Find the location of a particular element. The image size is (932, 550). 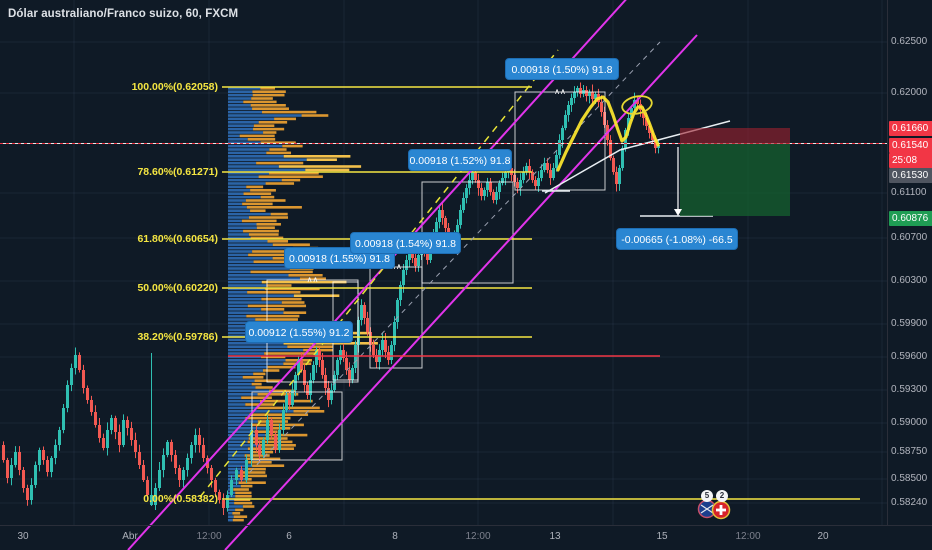

australia-flag-cross is located at coordinates (707, 509).